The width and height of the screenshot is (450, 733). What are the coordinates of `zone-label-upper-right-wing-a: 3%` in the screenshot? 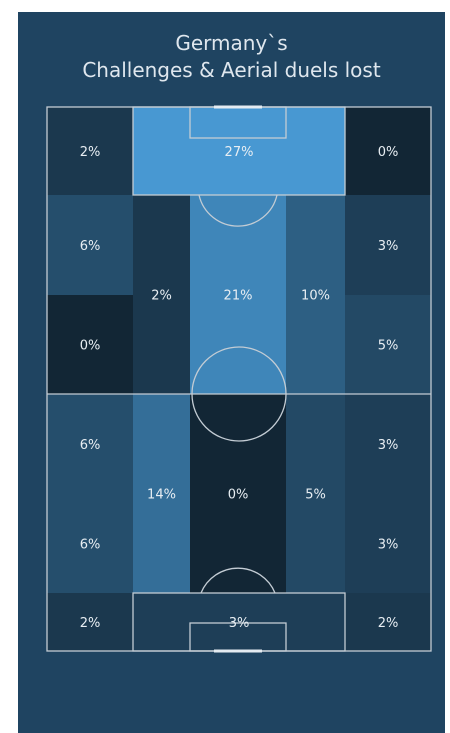 It's located at (388, 246).